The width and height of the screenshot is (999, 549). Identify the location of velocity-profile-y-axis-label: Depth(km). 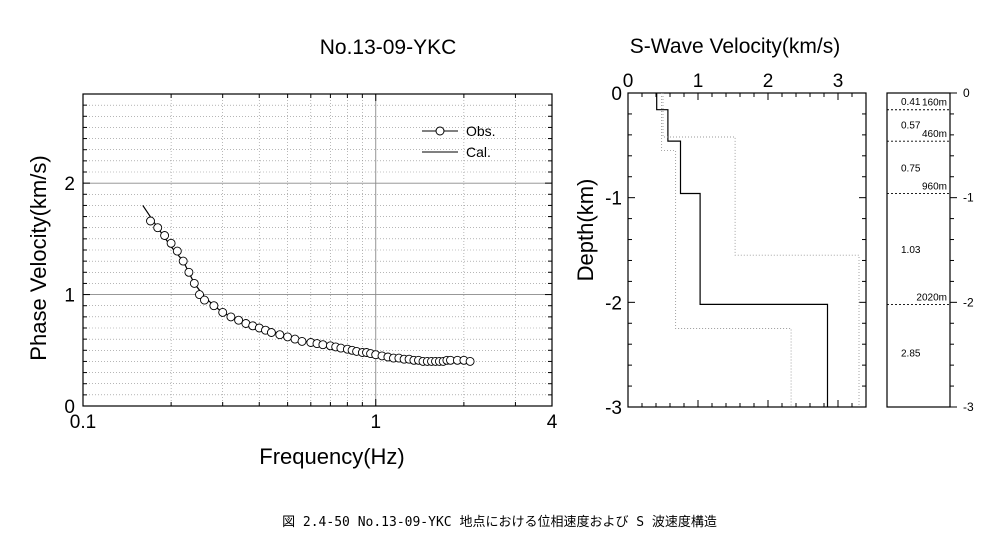
(585, 230).